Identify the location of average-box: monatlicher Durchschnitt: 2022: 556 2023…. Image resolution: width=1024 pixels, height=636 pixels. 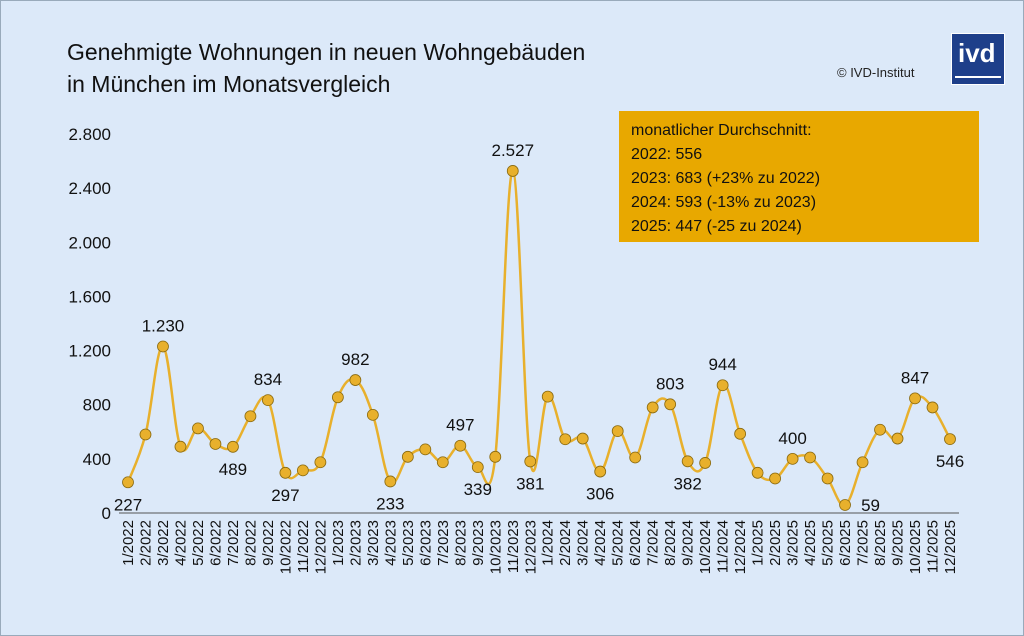
(799, 176).